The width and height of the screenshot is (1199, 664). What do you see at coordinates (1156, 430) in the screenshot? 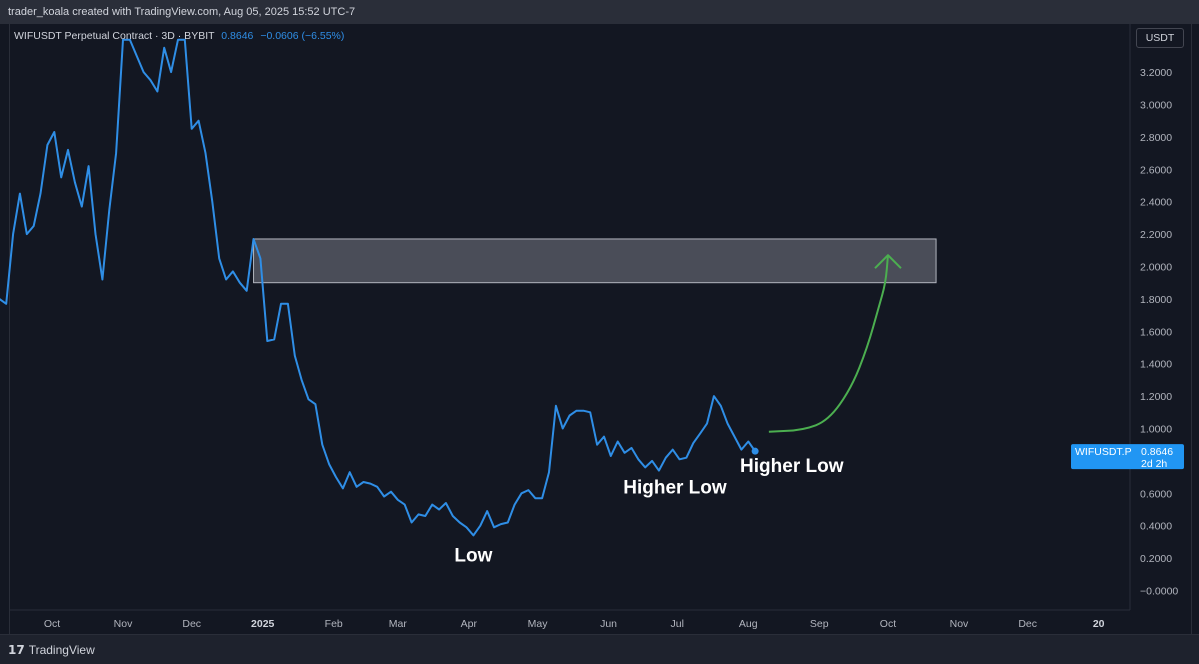
I see `price-tick-label: 1.0000` at bounding box center [1156, 430].